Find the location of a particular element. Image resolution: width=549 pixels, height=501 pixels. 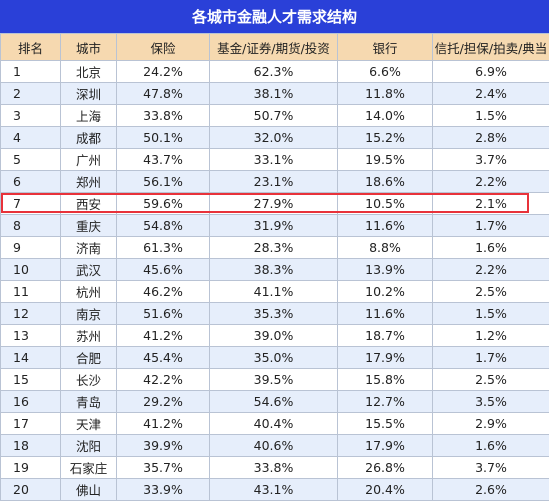

city-cell: 西安 is located at coordinates (89, 204).